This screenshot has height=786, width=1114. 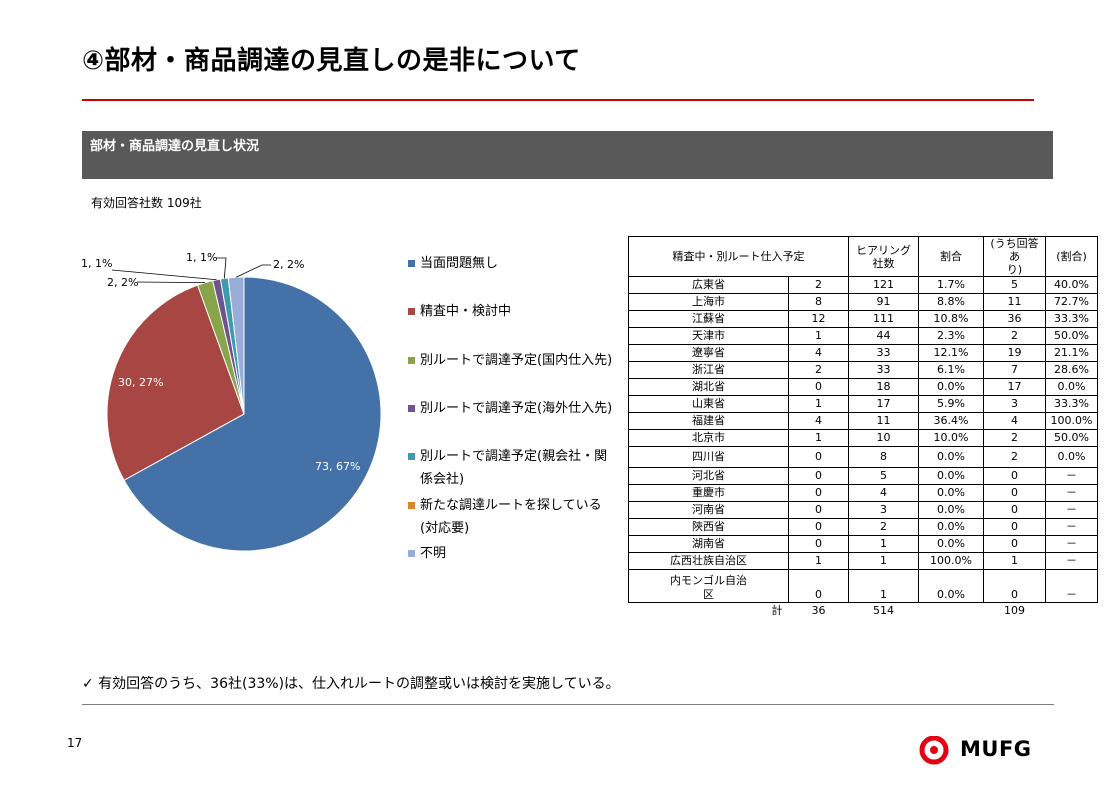 What do you see at coordinates (708, 404) in the screenshot?
I see `region-name-cell: 山東省` at bounding box center [708, 404].